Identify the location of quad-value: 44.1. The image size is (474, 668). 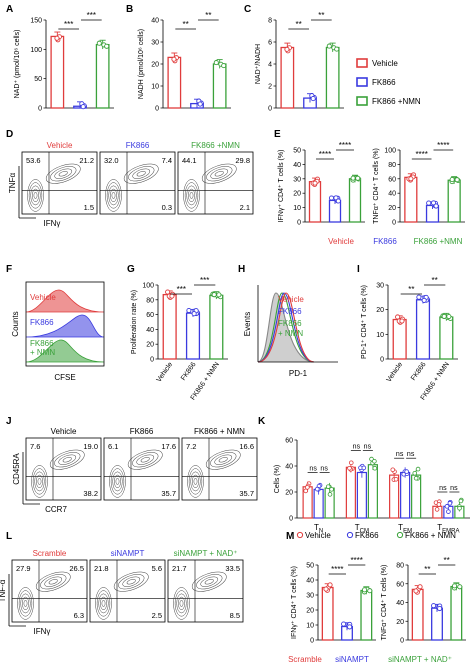
(189, 160).